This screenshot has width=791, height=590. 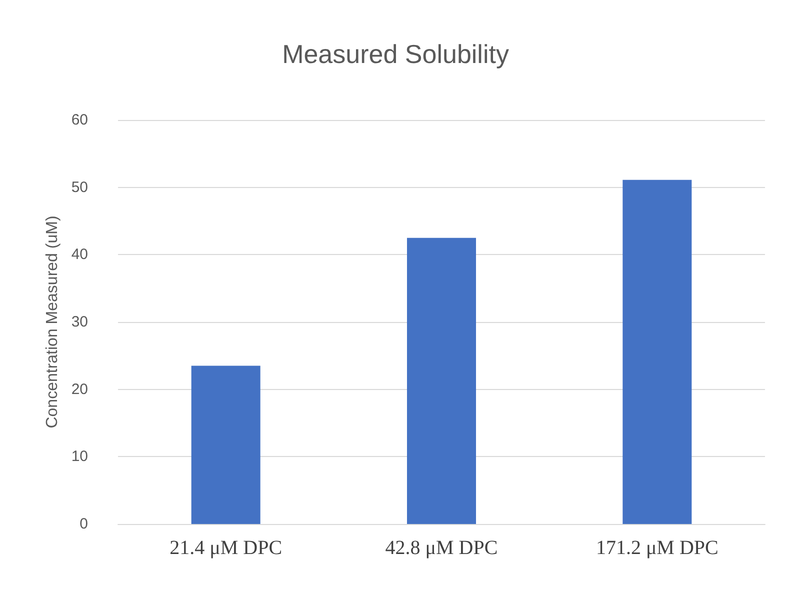 I want to click on x-tick-label: 42.8 μM DPC, so click(x=441, y=548).